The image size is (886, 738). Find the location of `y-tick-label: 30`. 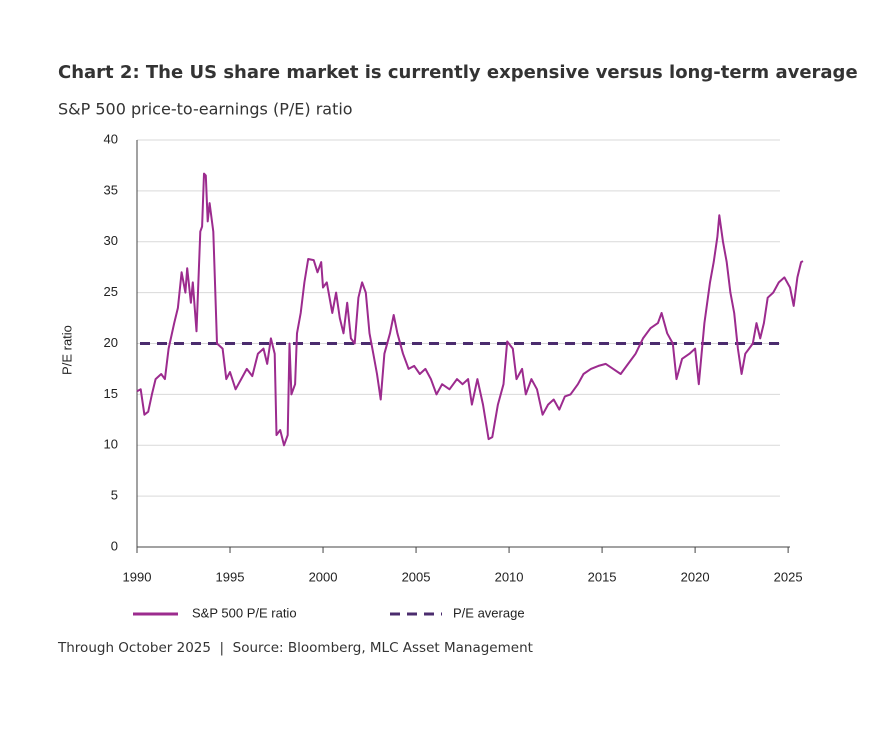

y-tick-label: 30 is located at coordinates (111, 240).